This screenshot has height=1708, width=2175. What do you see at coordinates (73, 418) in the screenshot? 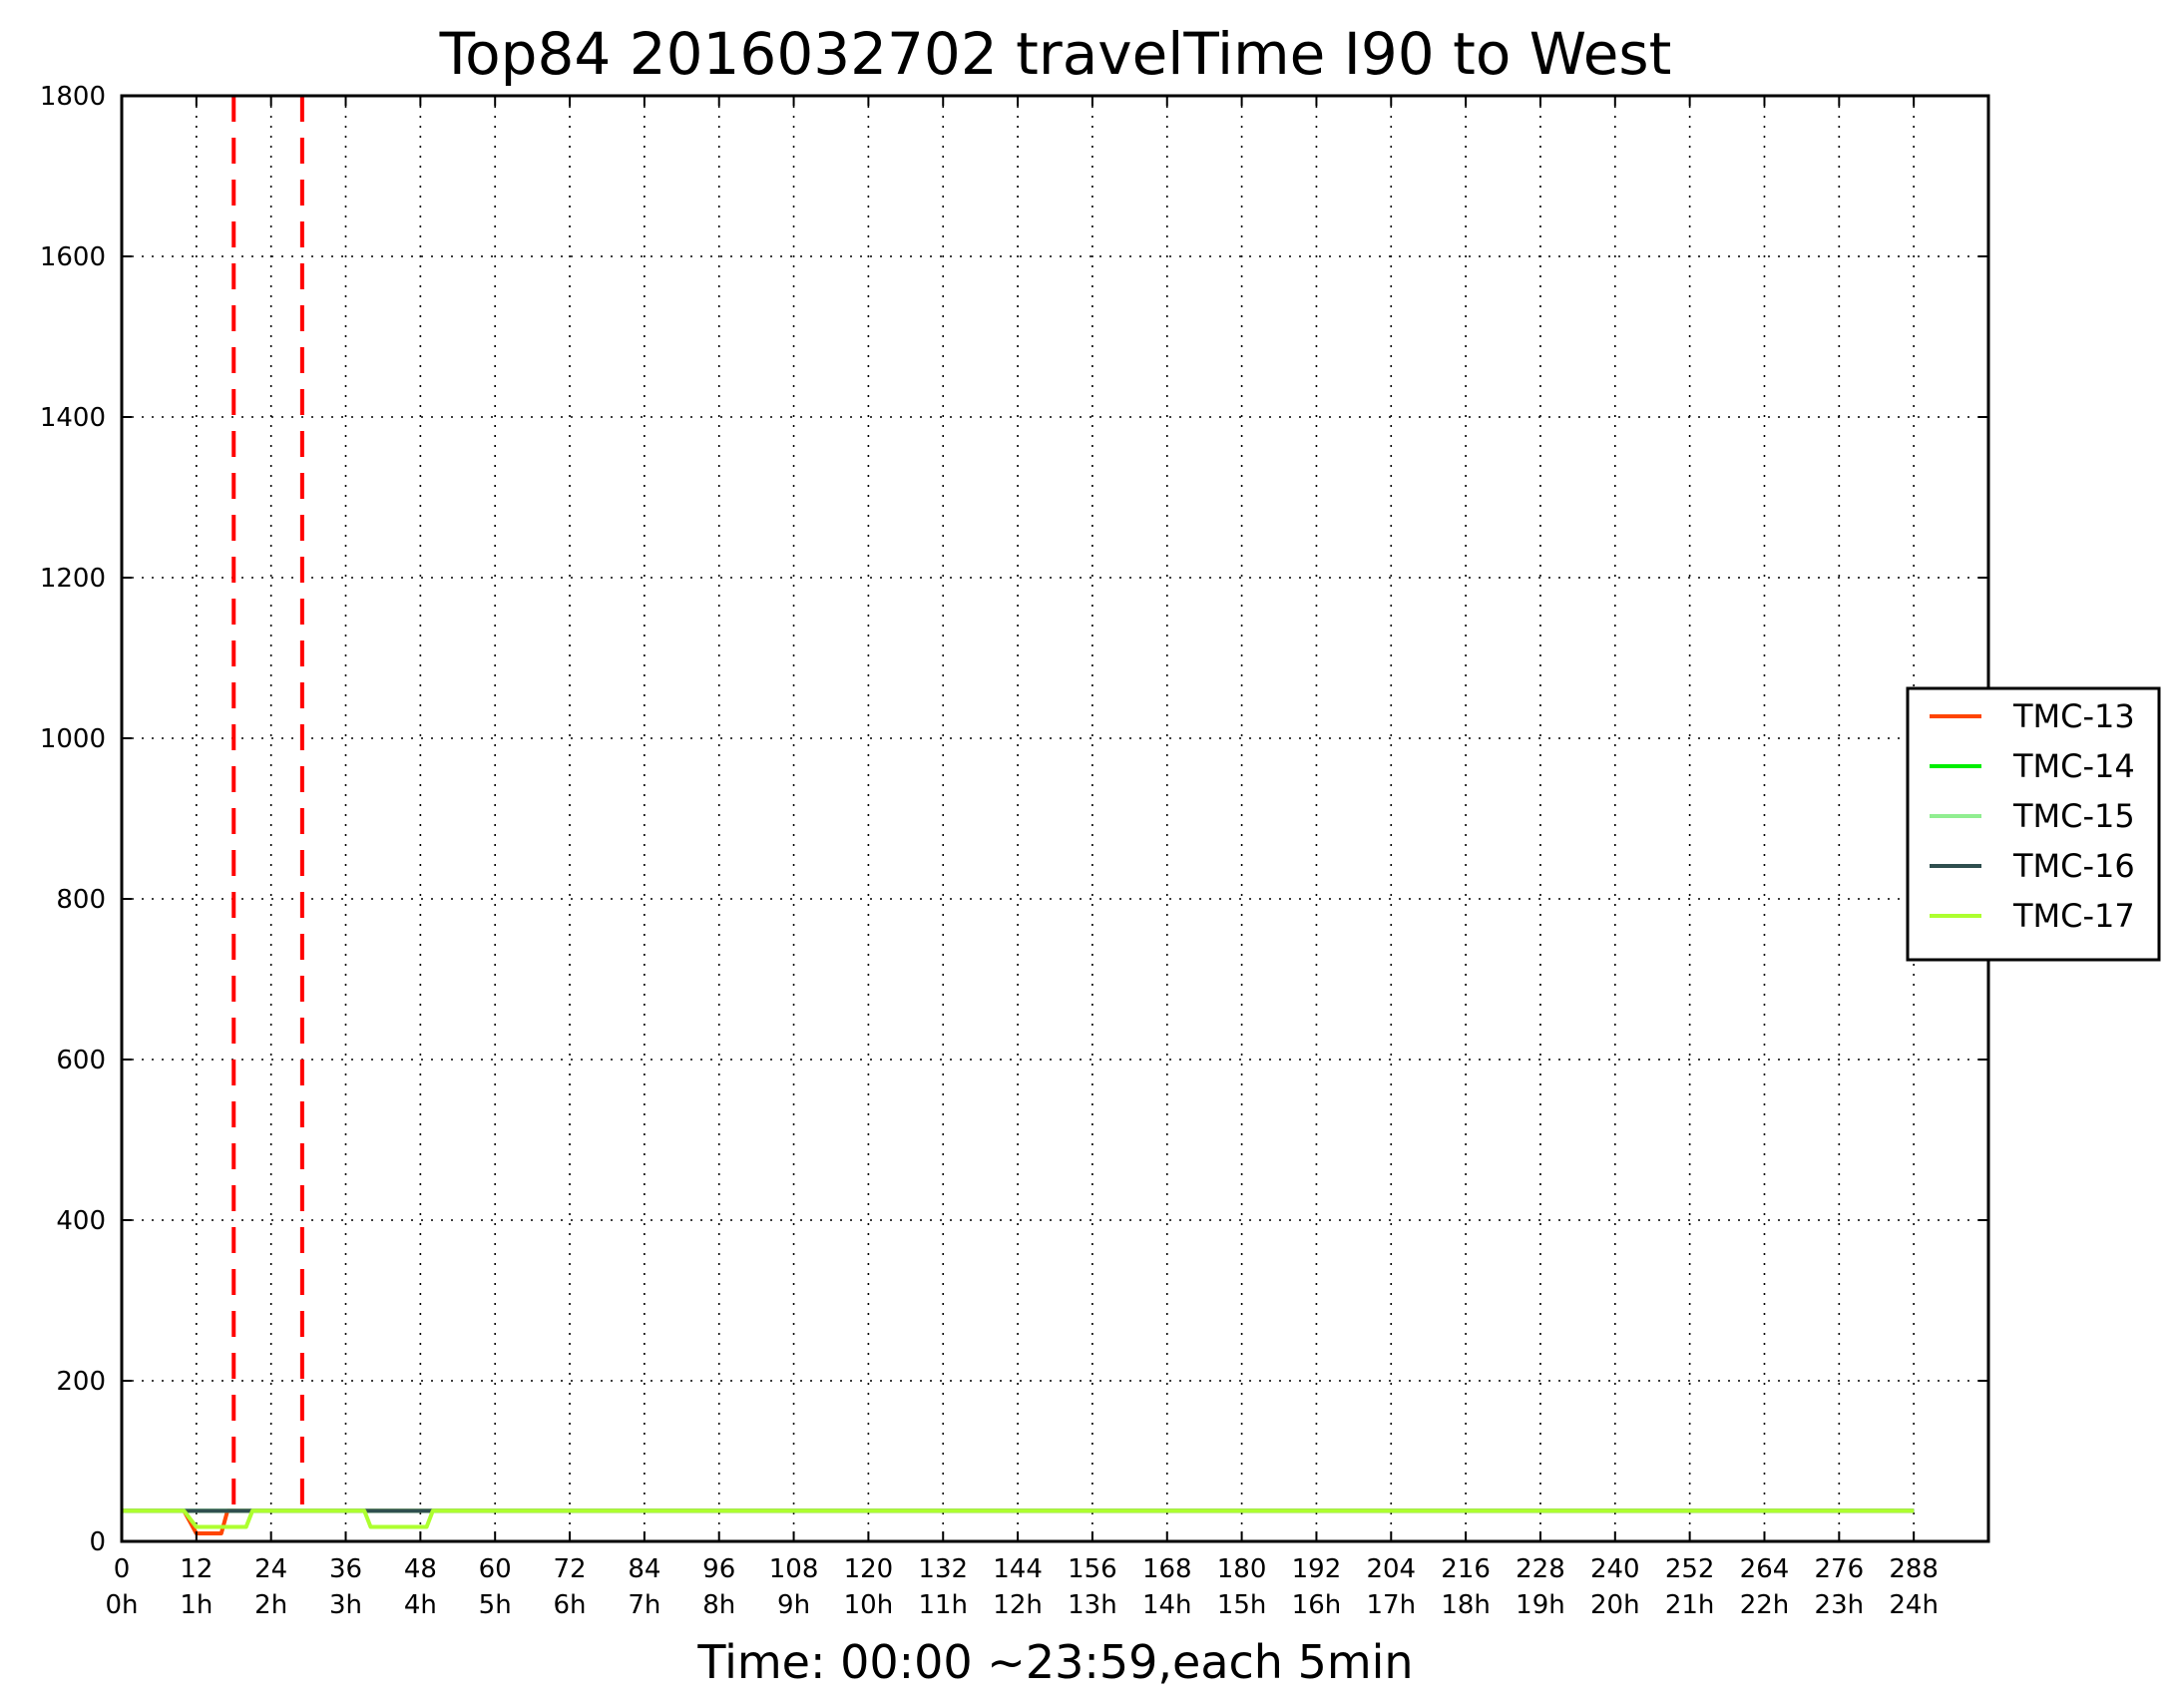
I see `y-tick-label: 1400` at bounding box center [73, 418].